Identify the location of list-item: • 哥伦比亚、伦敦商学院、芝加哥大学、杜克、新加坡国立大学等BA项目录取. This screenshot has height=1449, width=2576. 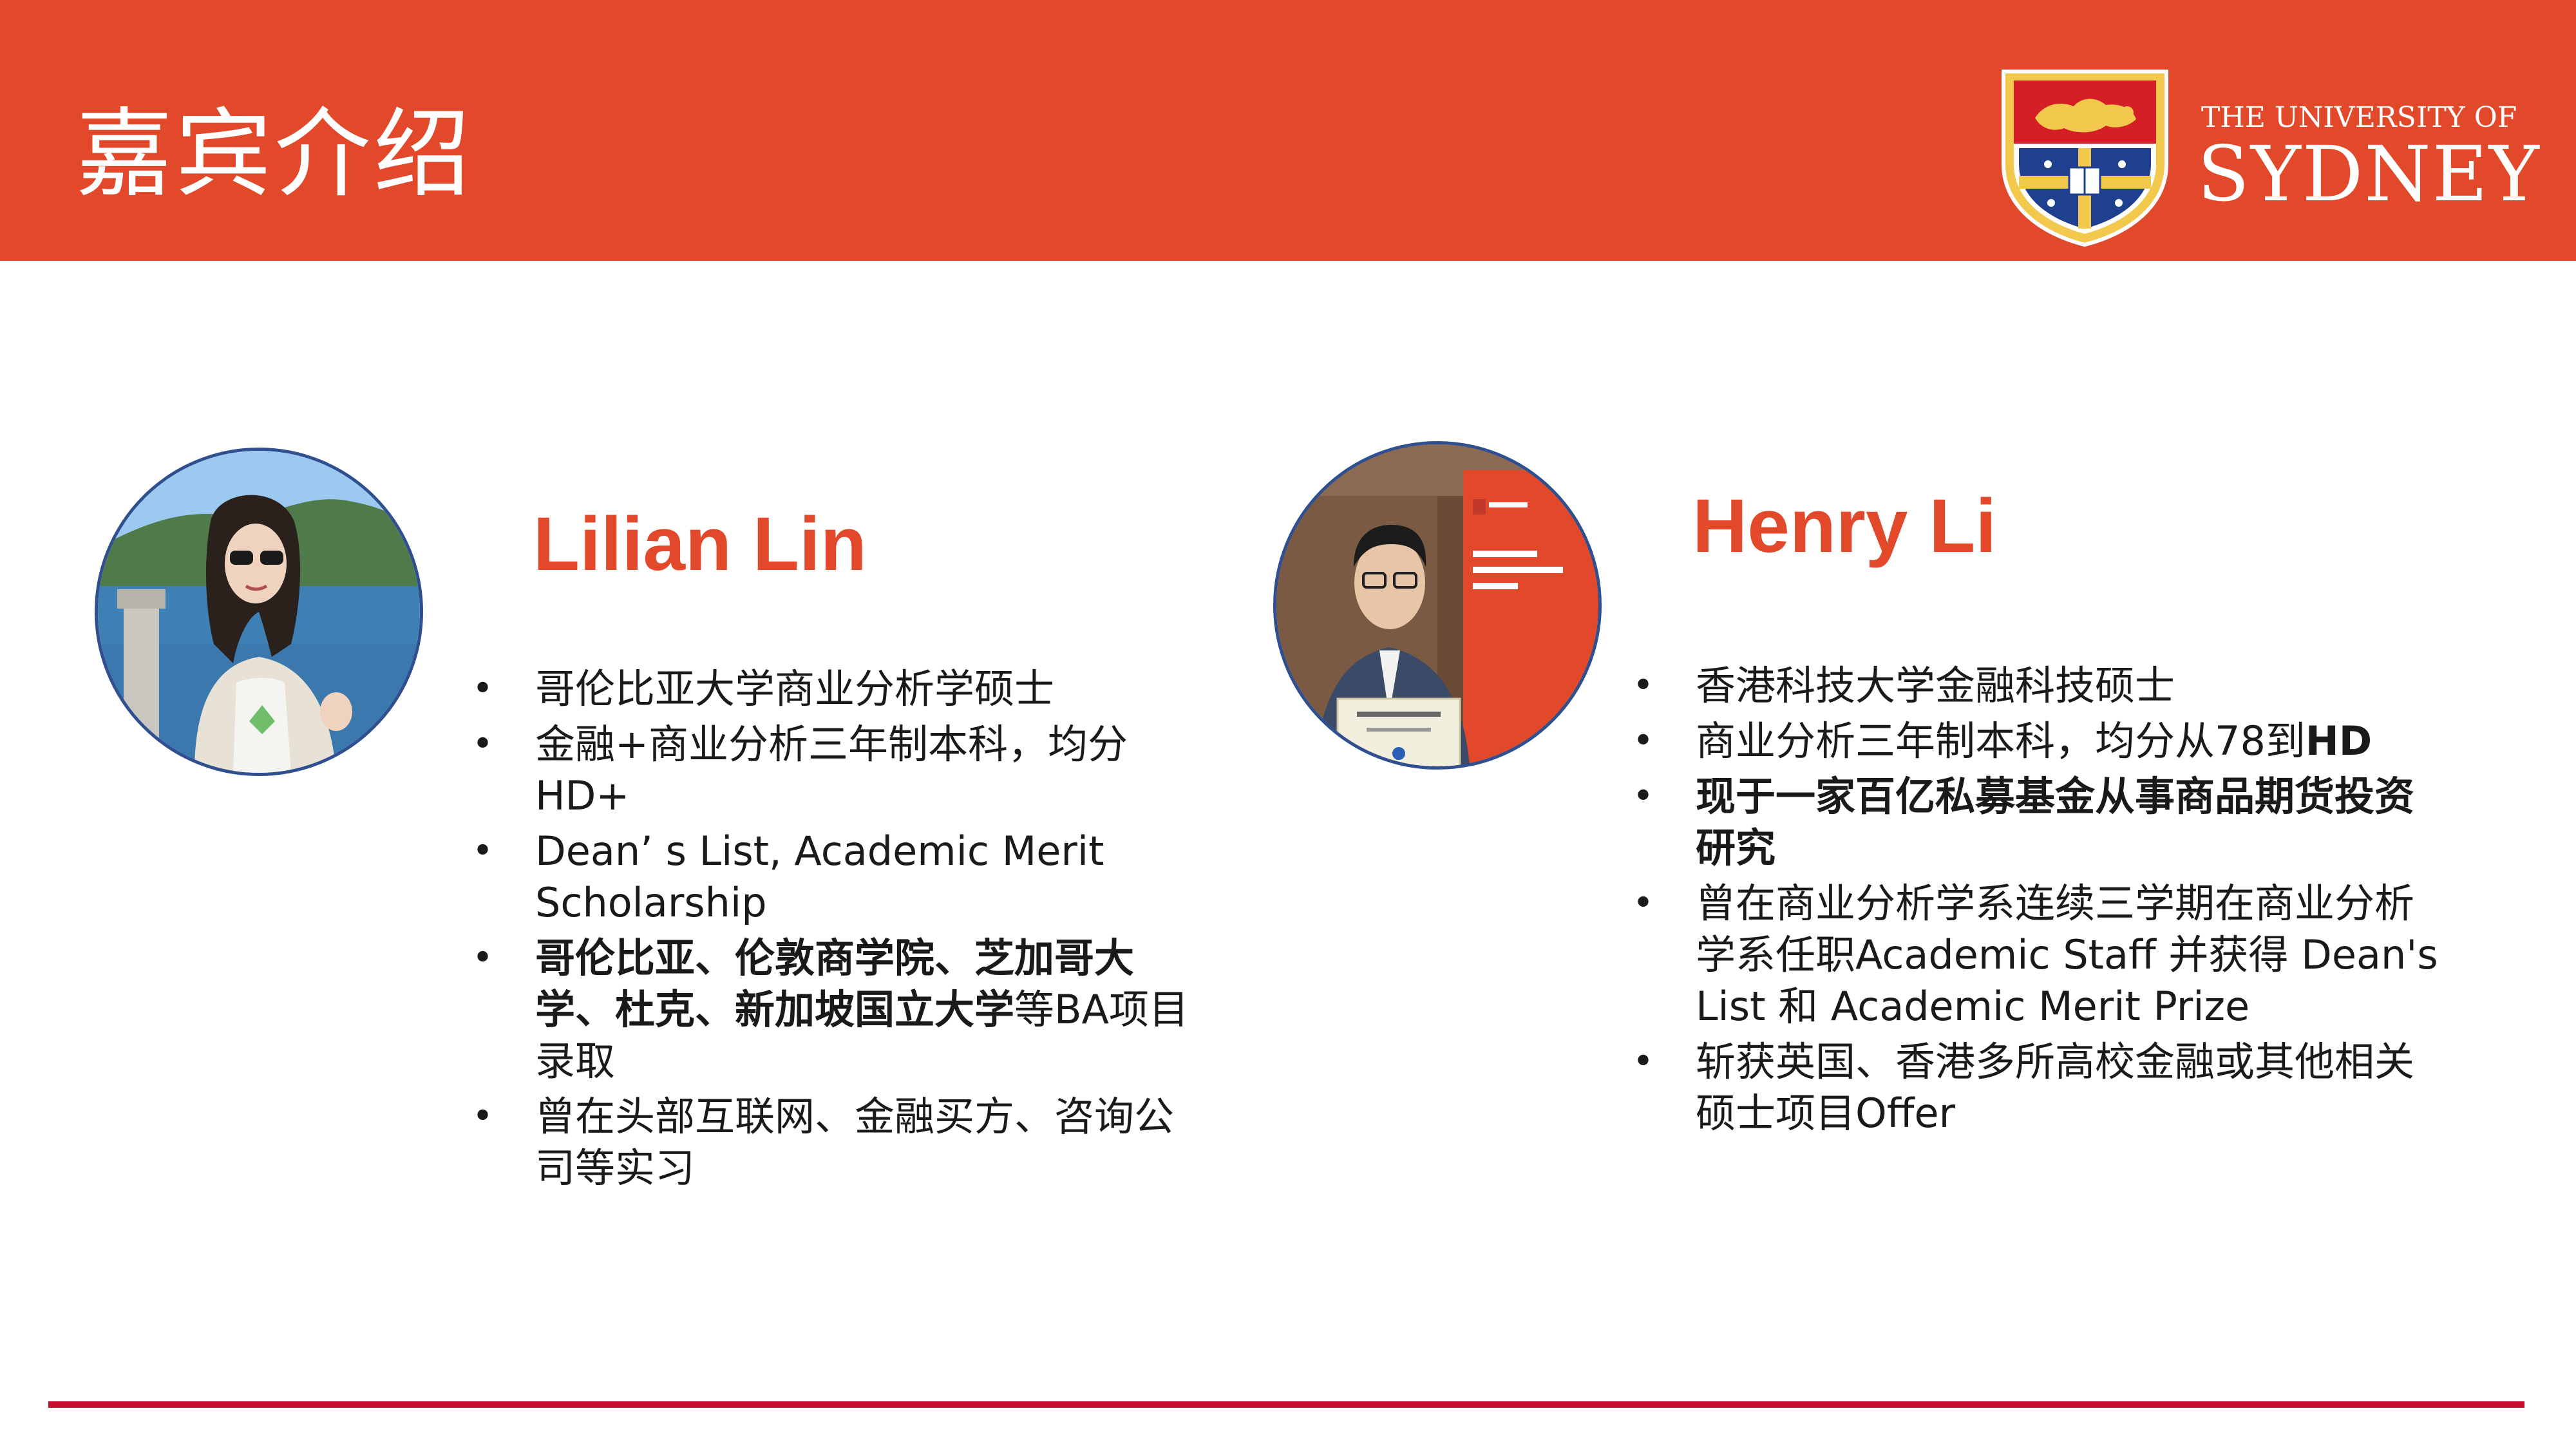
(836, 1010).